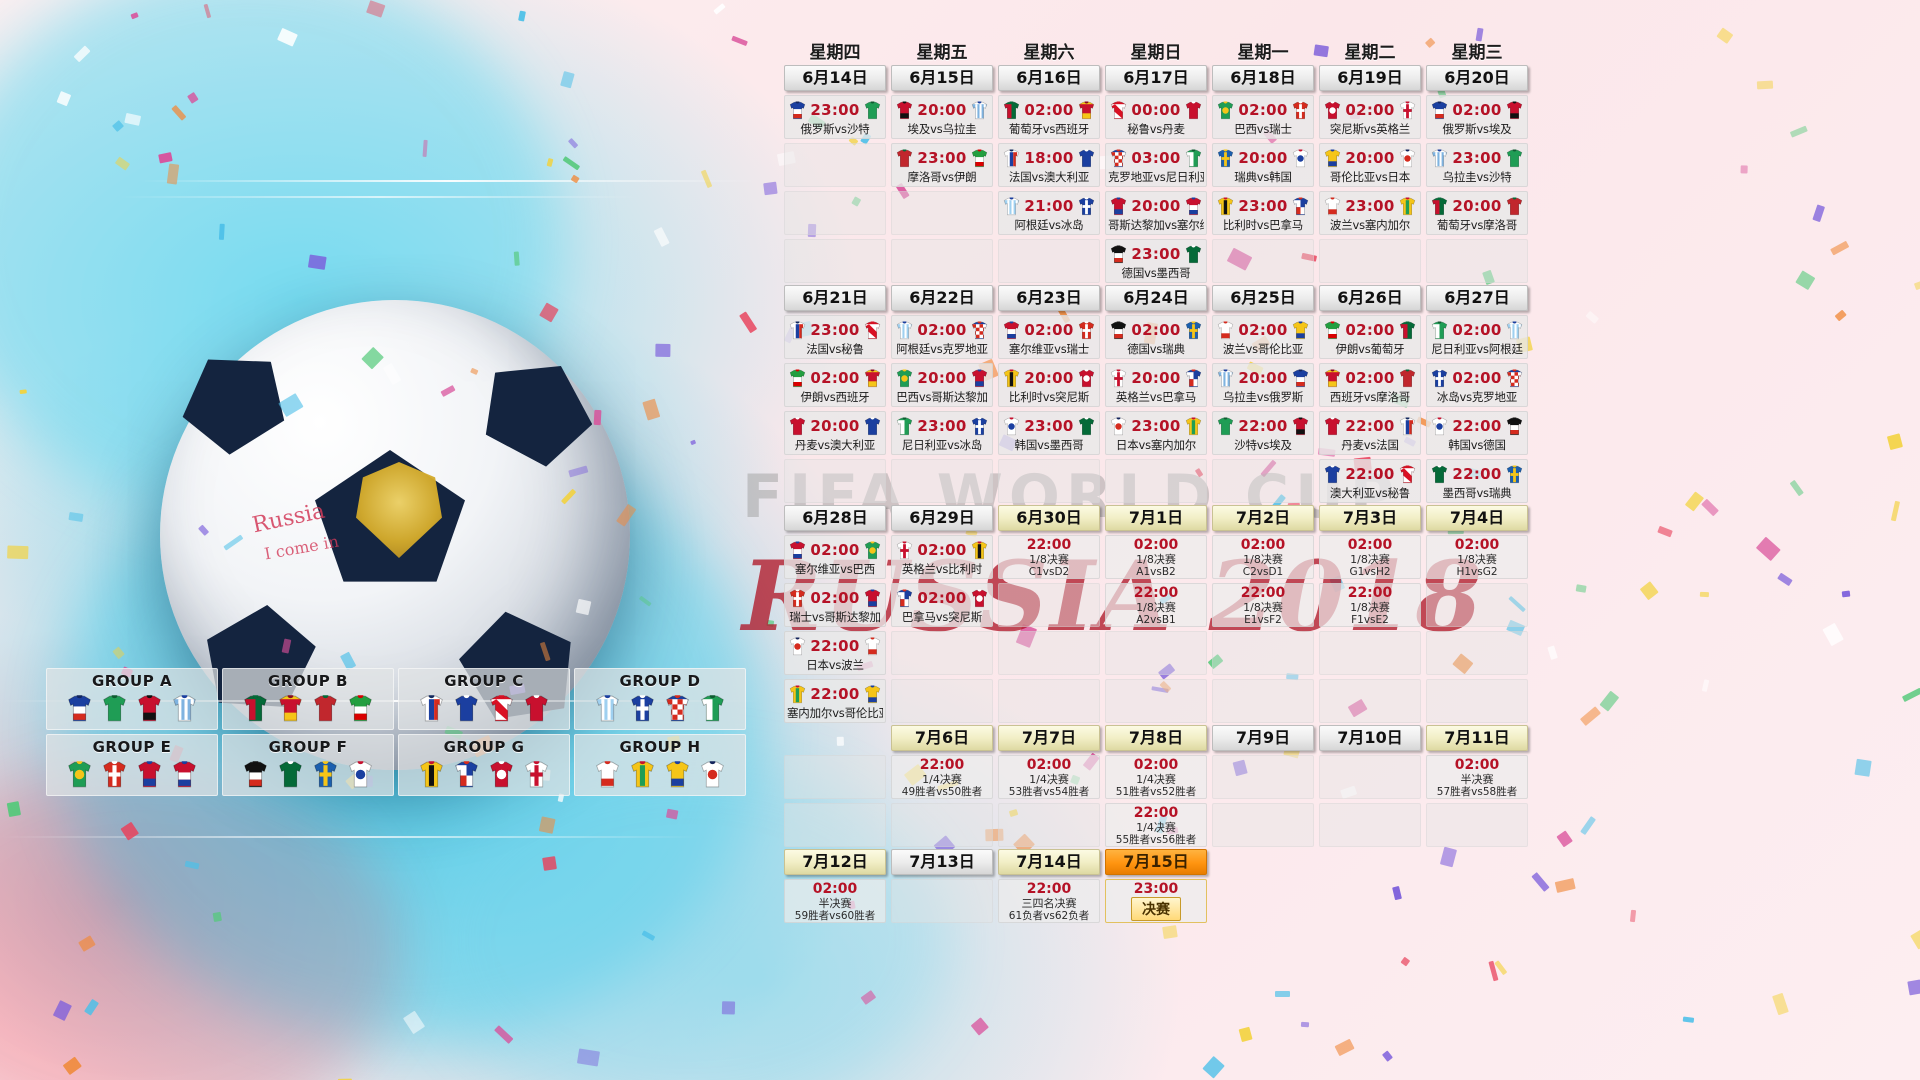  What do you see at coordinates (1156, 738) in the screenshot?
I see `date-cell: 7月8日` at bounding box center [1156, 738].